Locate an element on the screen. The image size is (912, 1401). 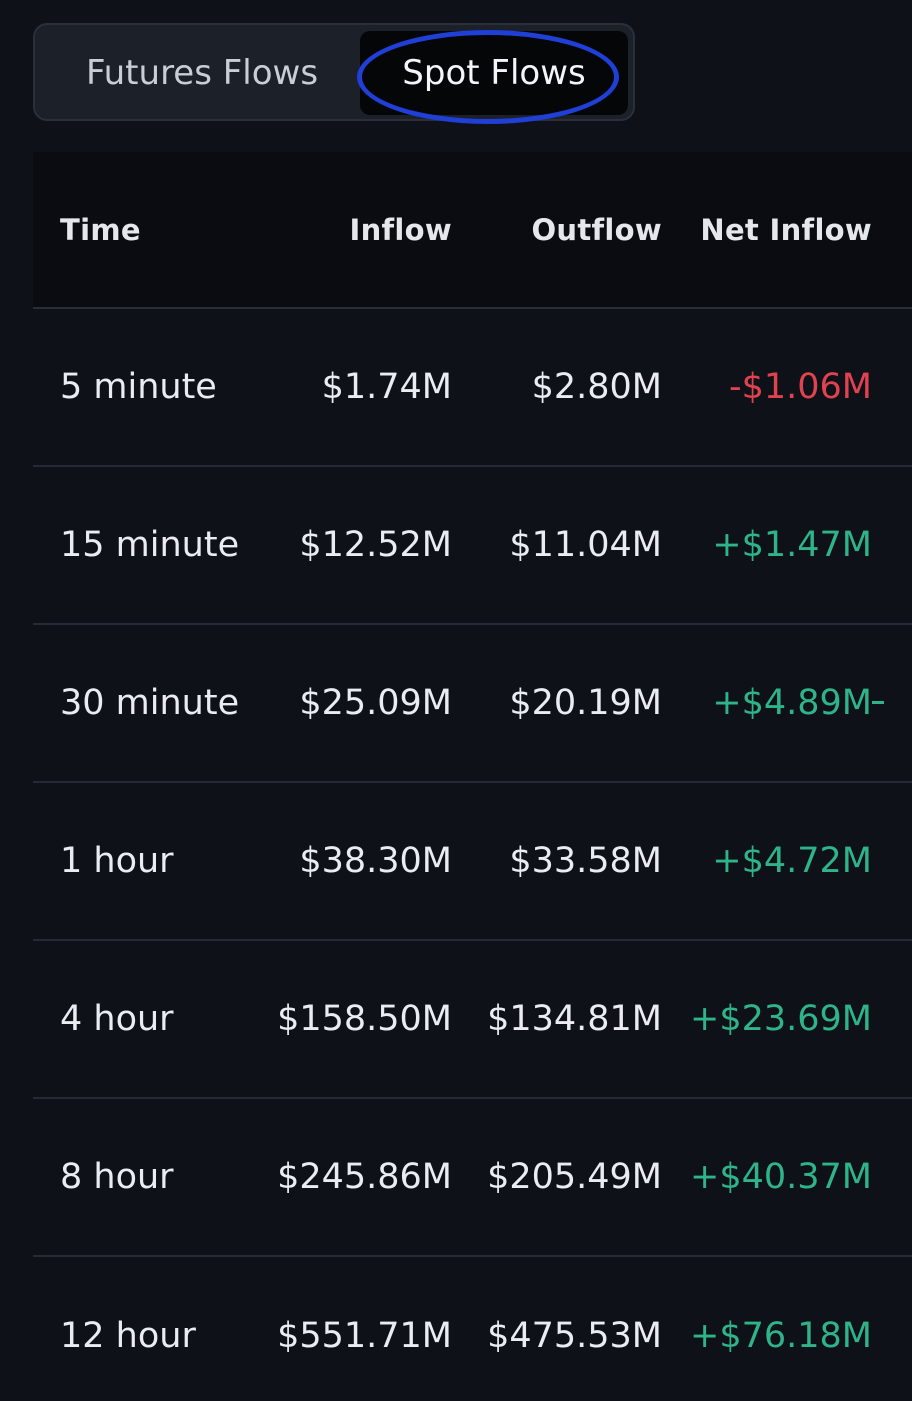
cell-net-inflow: +$4.72M is located at coordinates (792, 861).